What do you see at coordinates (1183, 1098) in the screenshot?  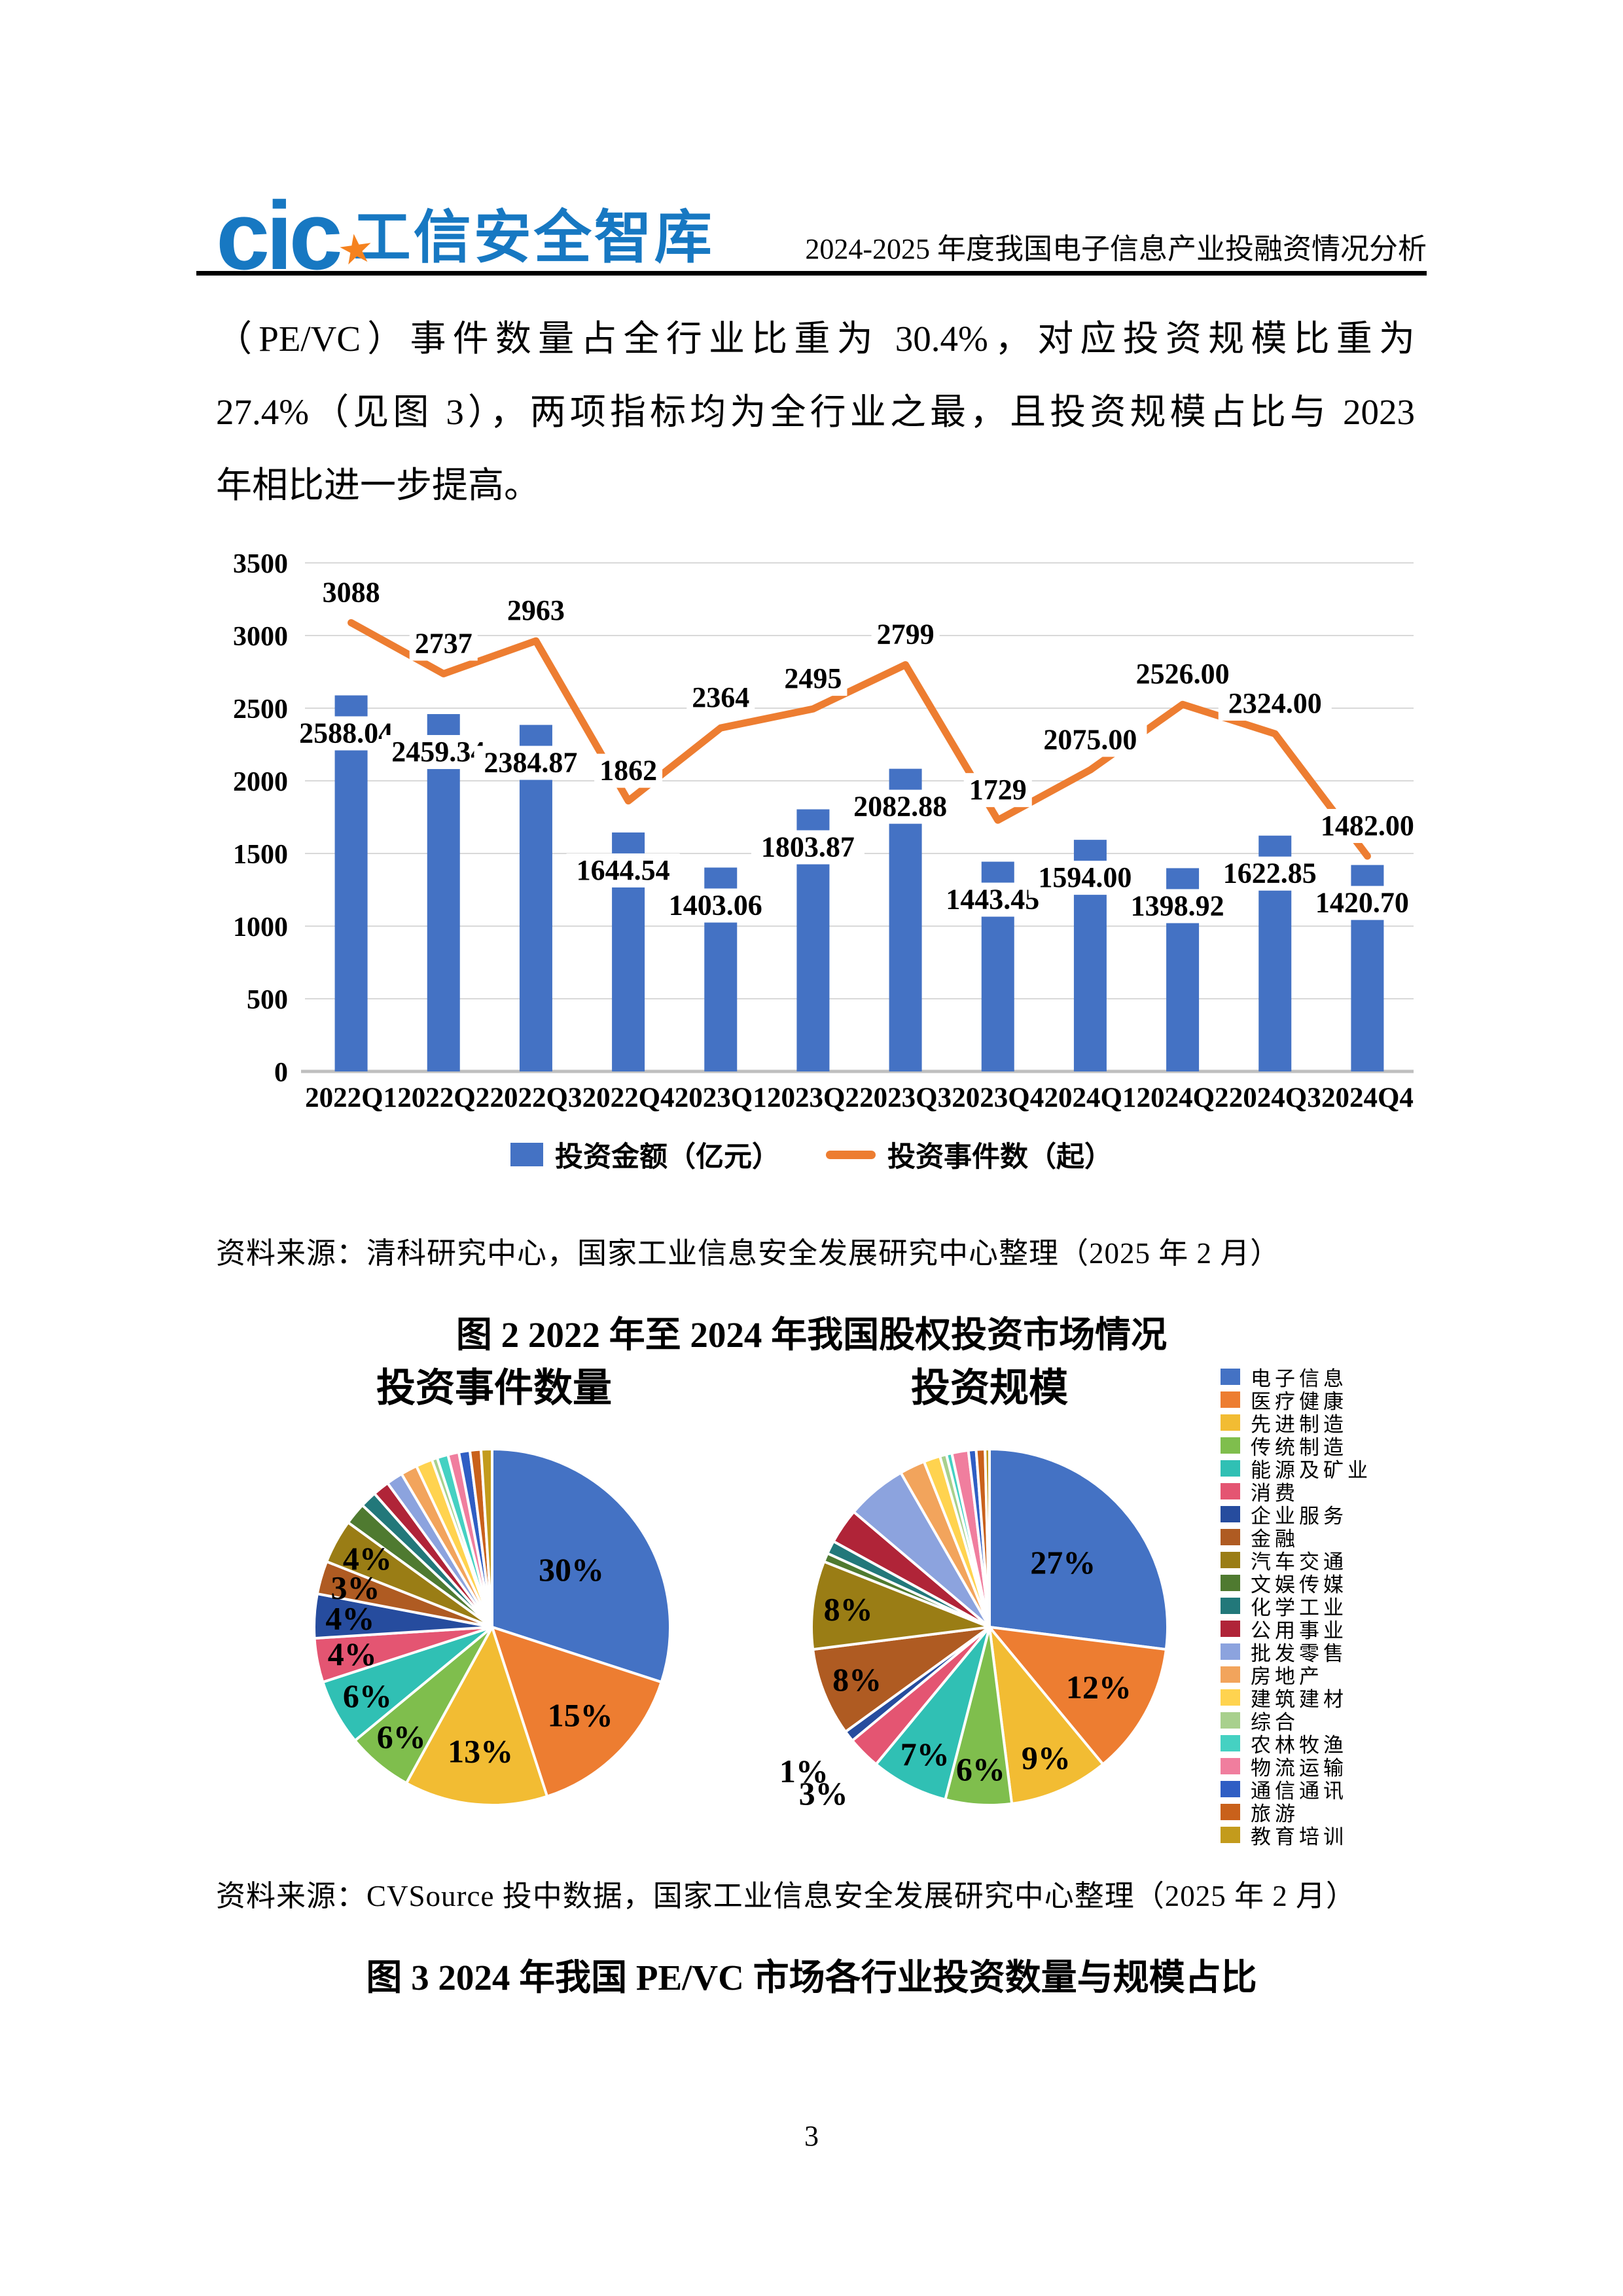 I see `x-axis-label: 2024Q2` at bounding box center [1183, 1098].